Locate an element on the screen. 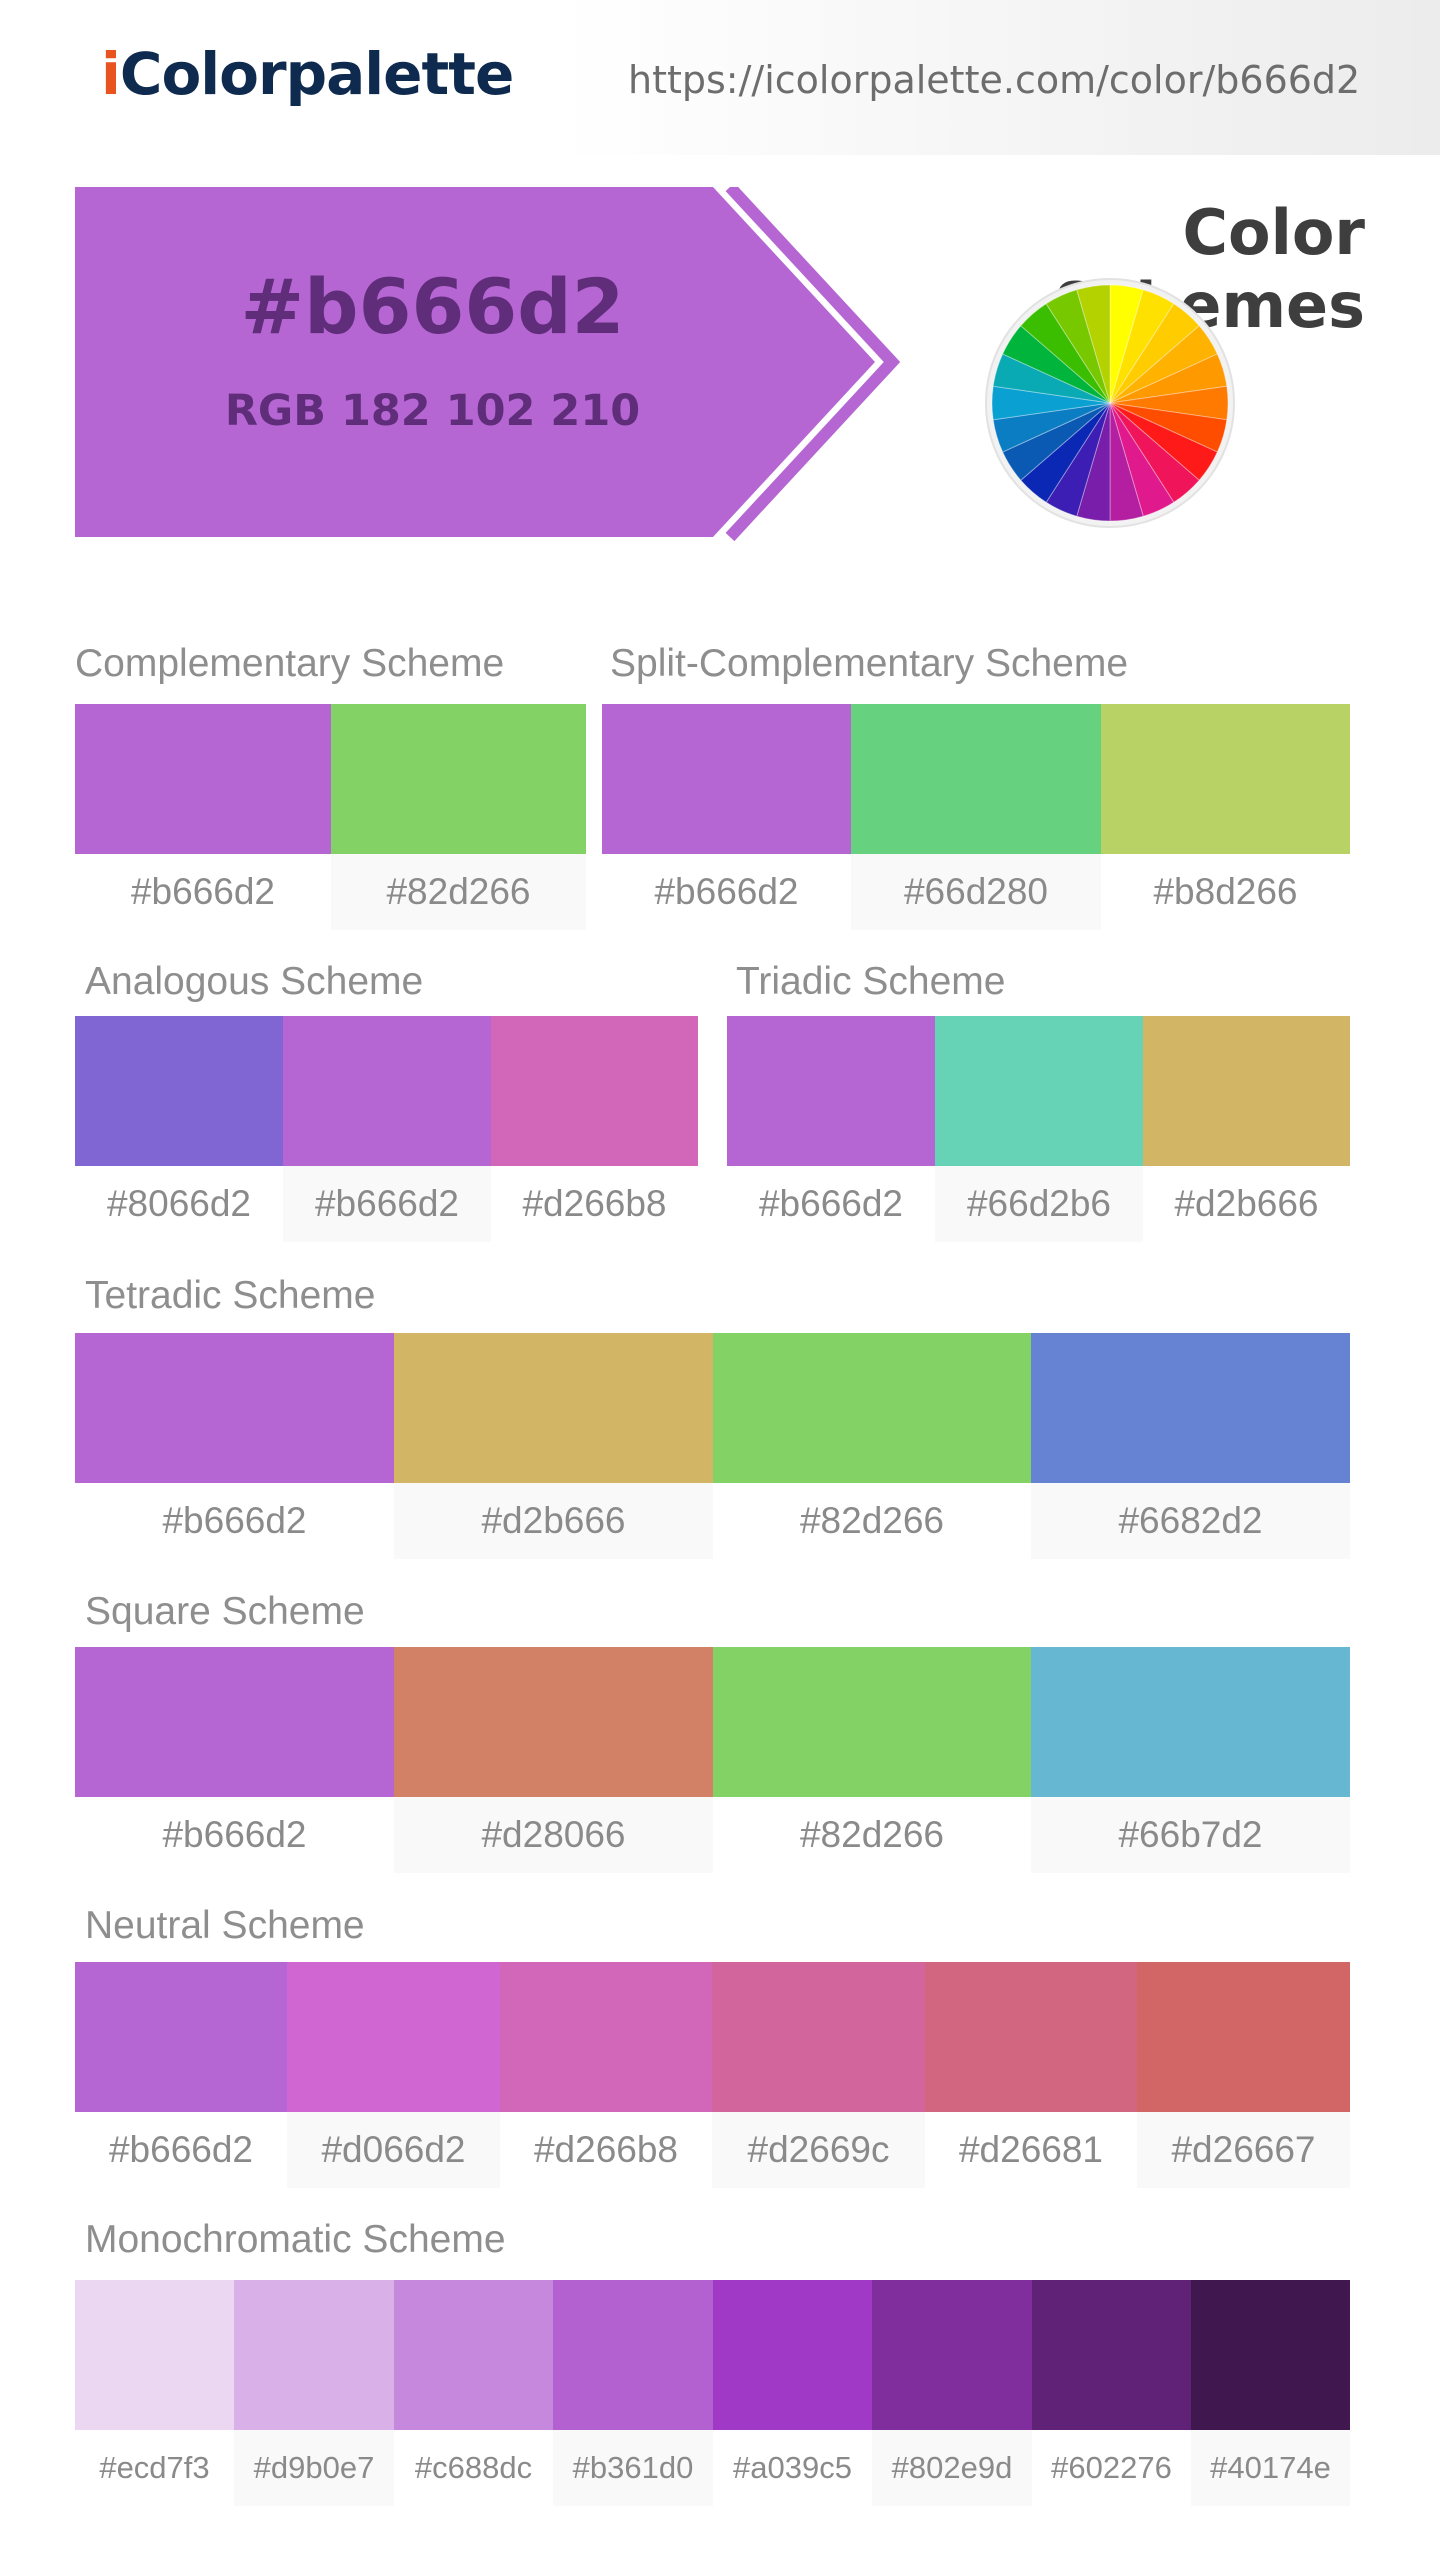 This screenshot has width=1440, height=2560. swatch-cell: #40174e is located at coordinates (1270, 2393).